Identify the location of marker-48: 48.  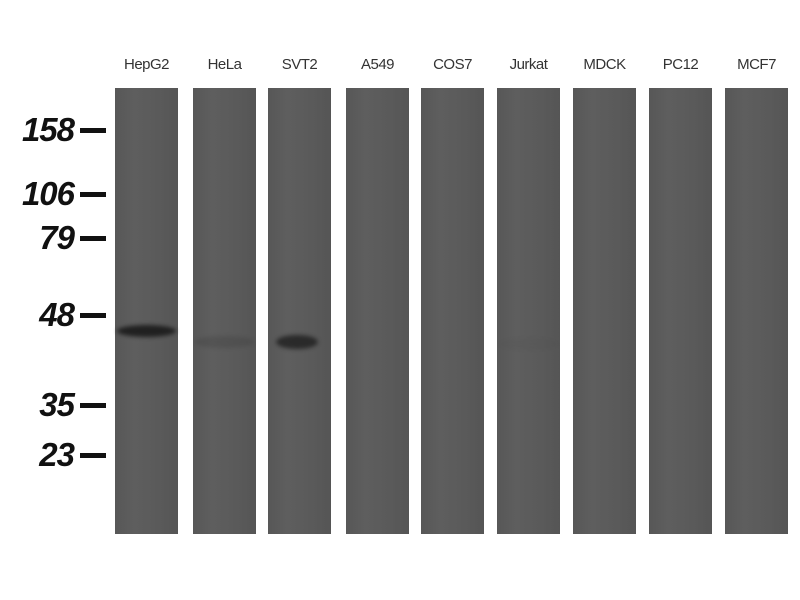
(54, 315).